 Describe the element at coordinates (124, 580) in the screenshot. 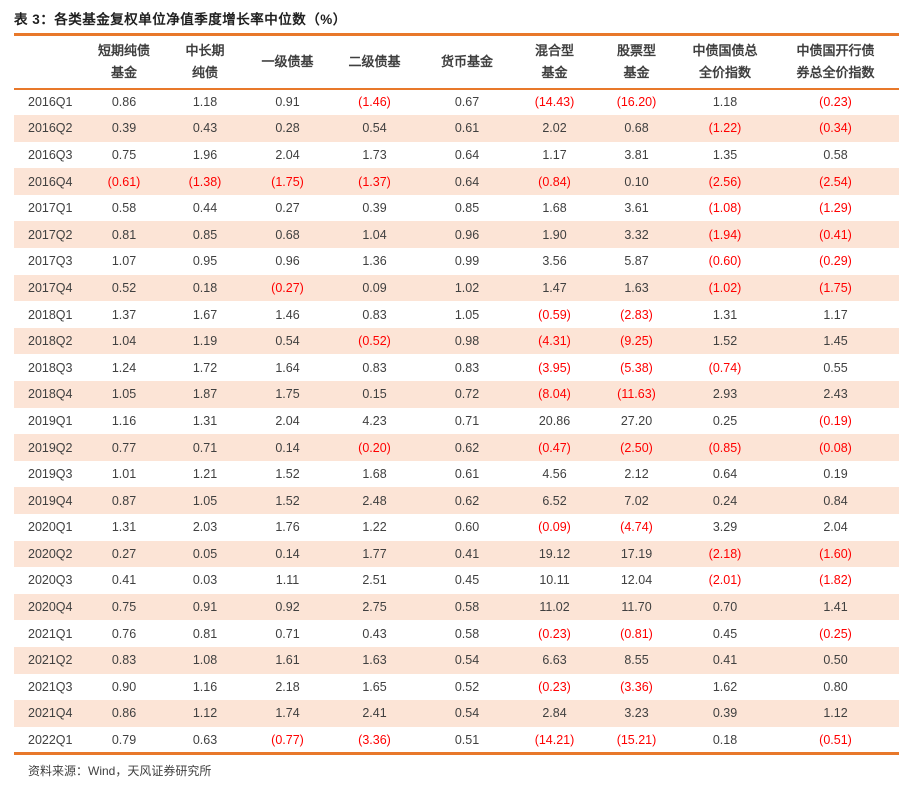

I see `value-cell: 0.41` at that location.